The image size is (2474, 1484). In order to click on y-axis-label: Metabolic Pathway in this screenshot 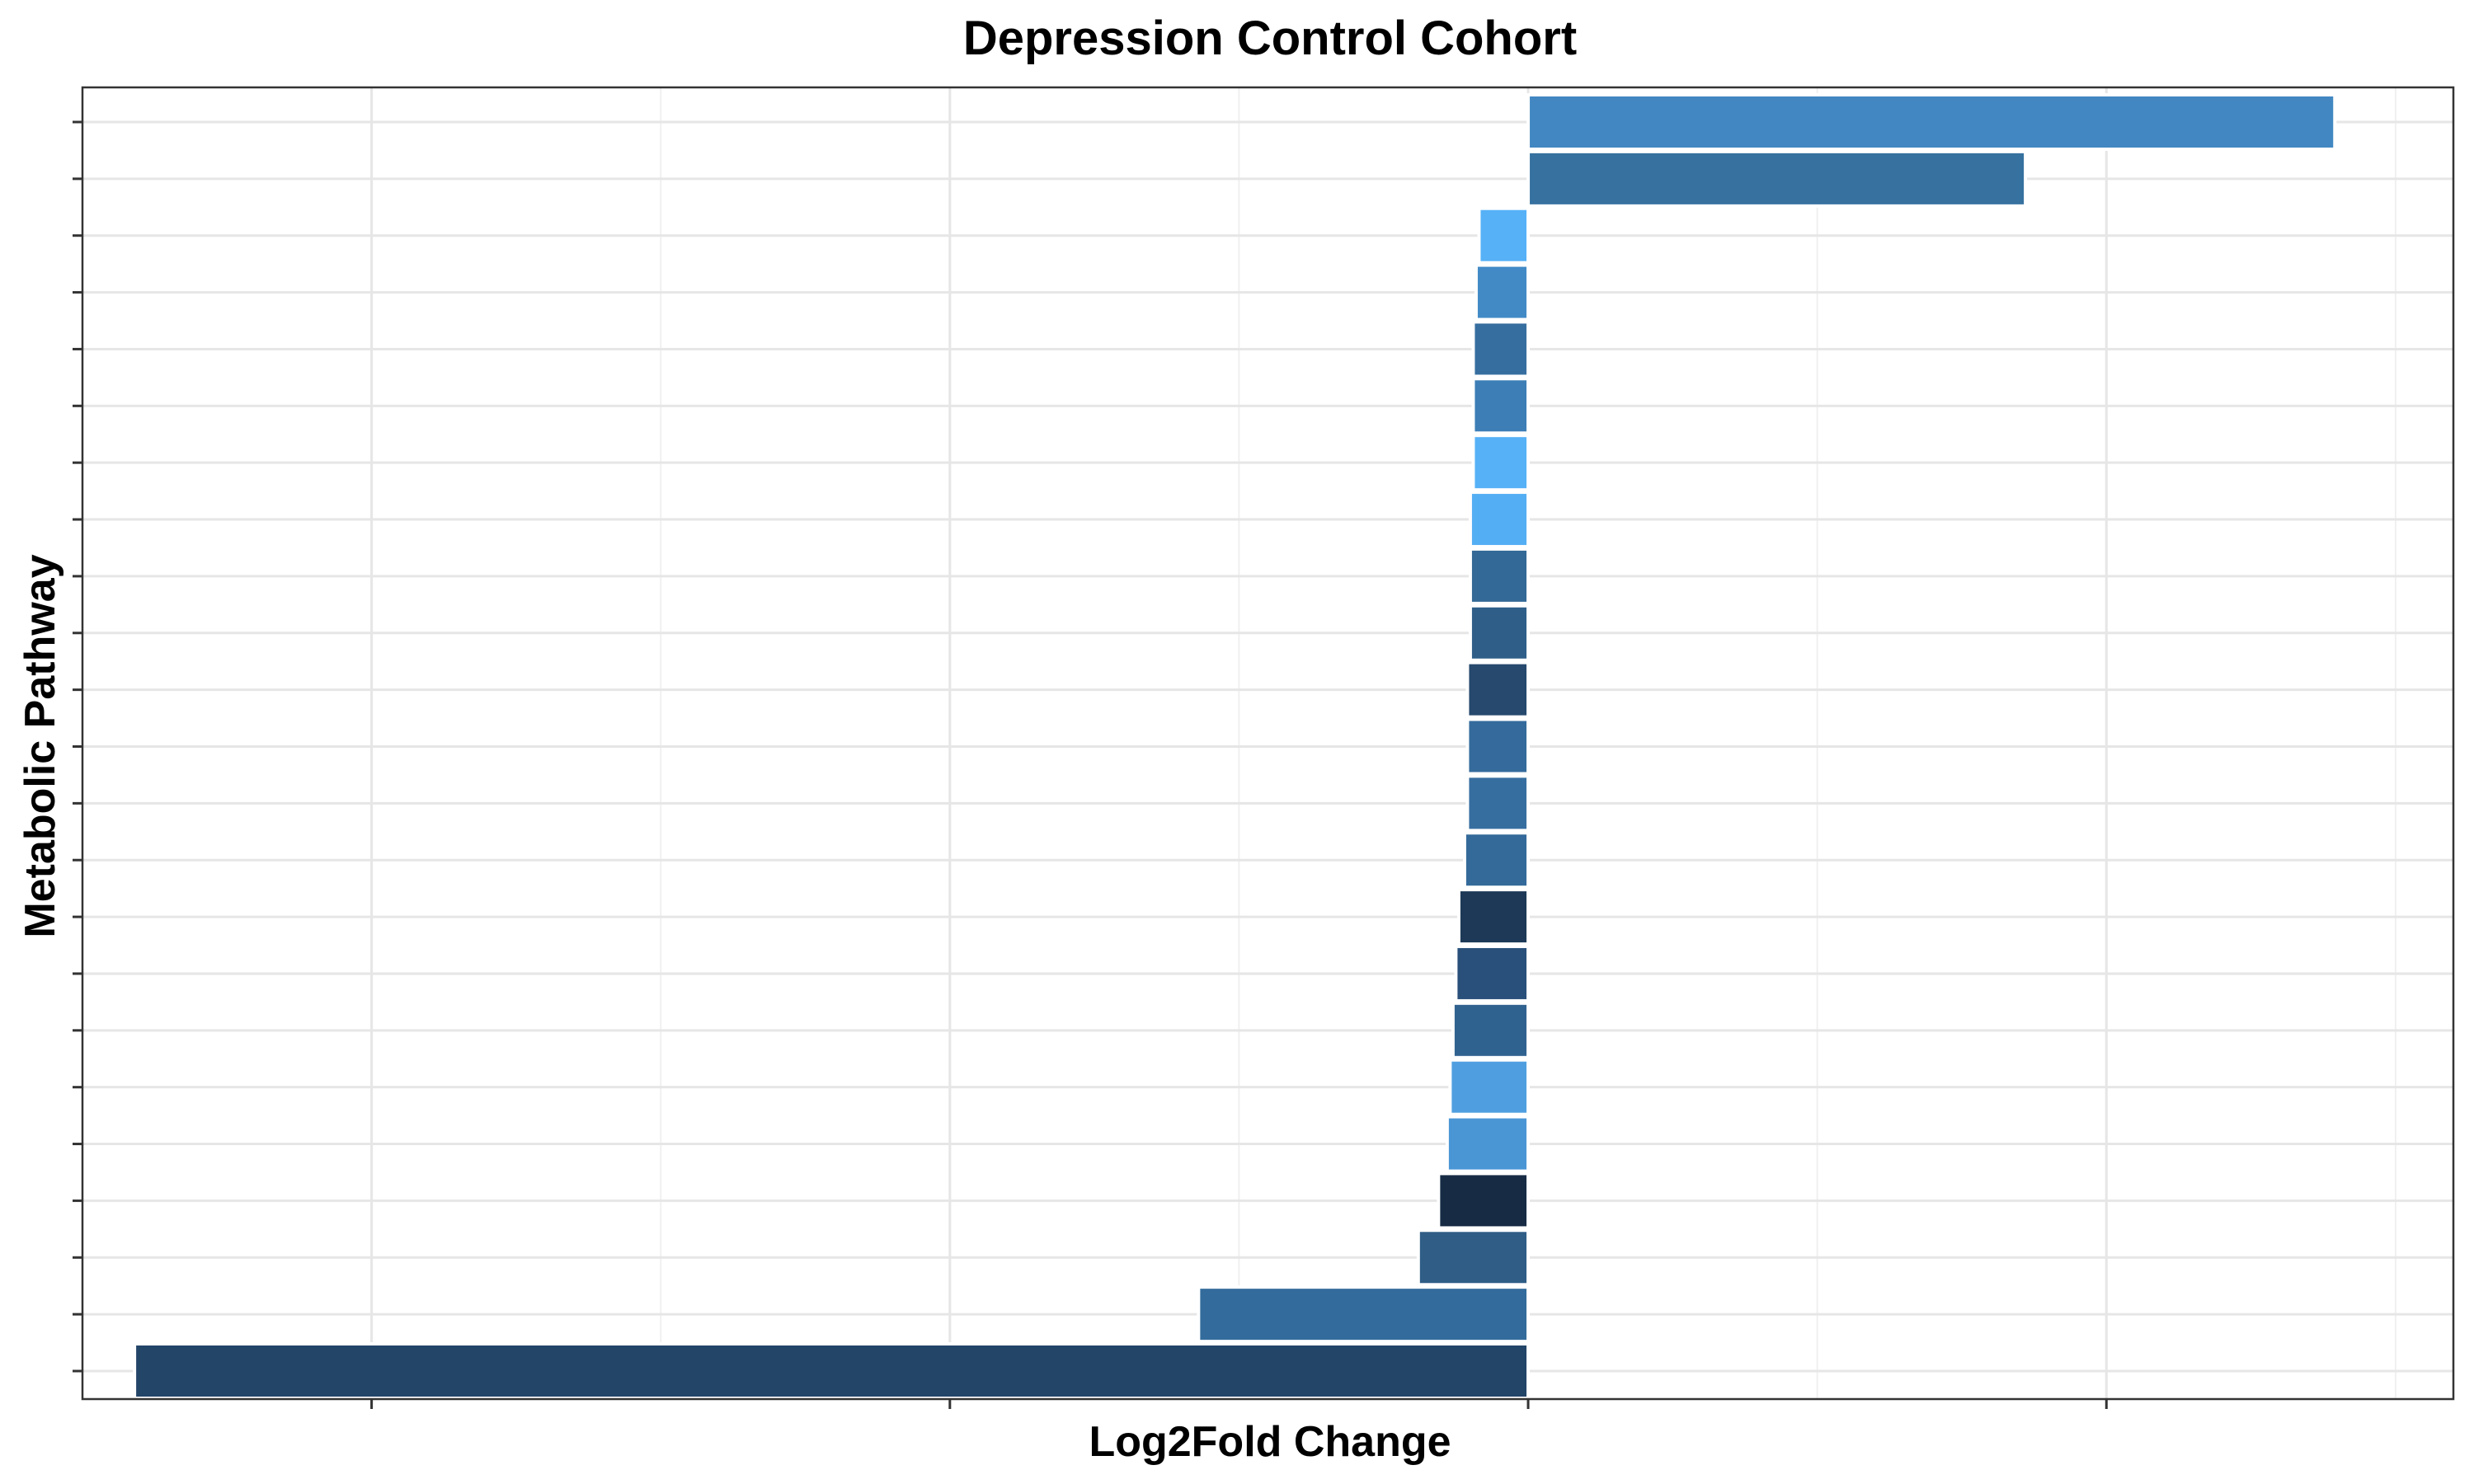, I will do `click(40, 745)`.